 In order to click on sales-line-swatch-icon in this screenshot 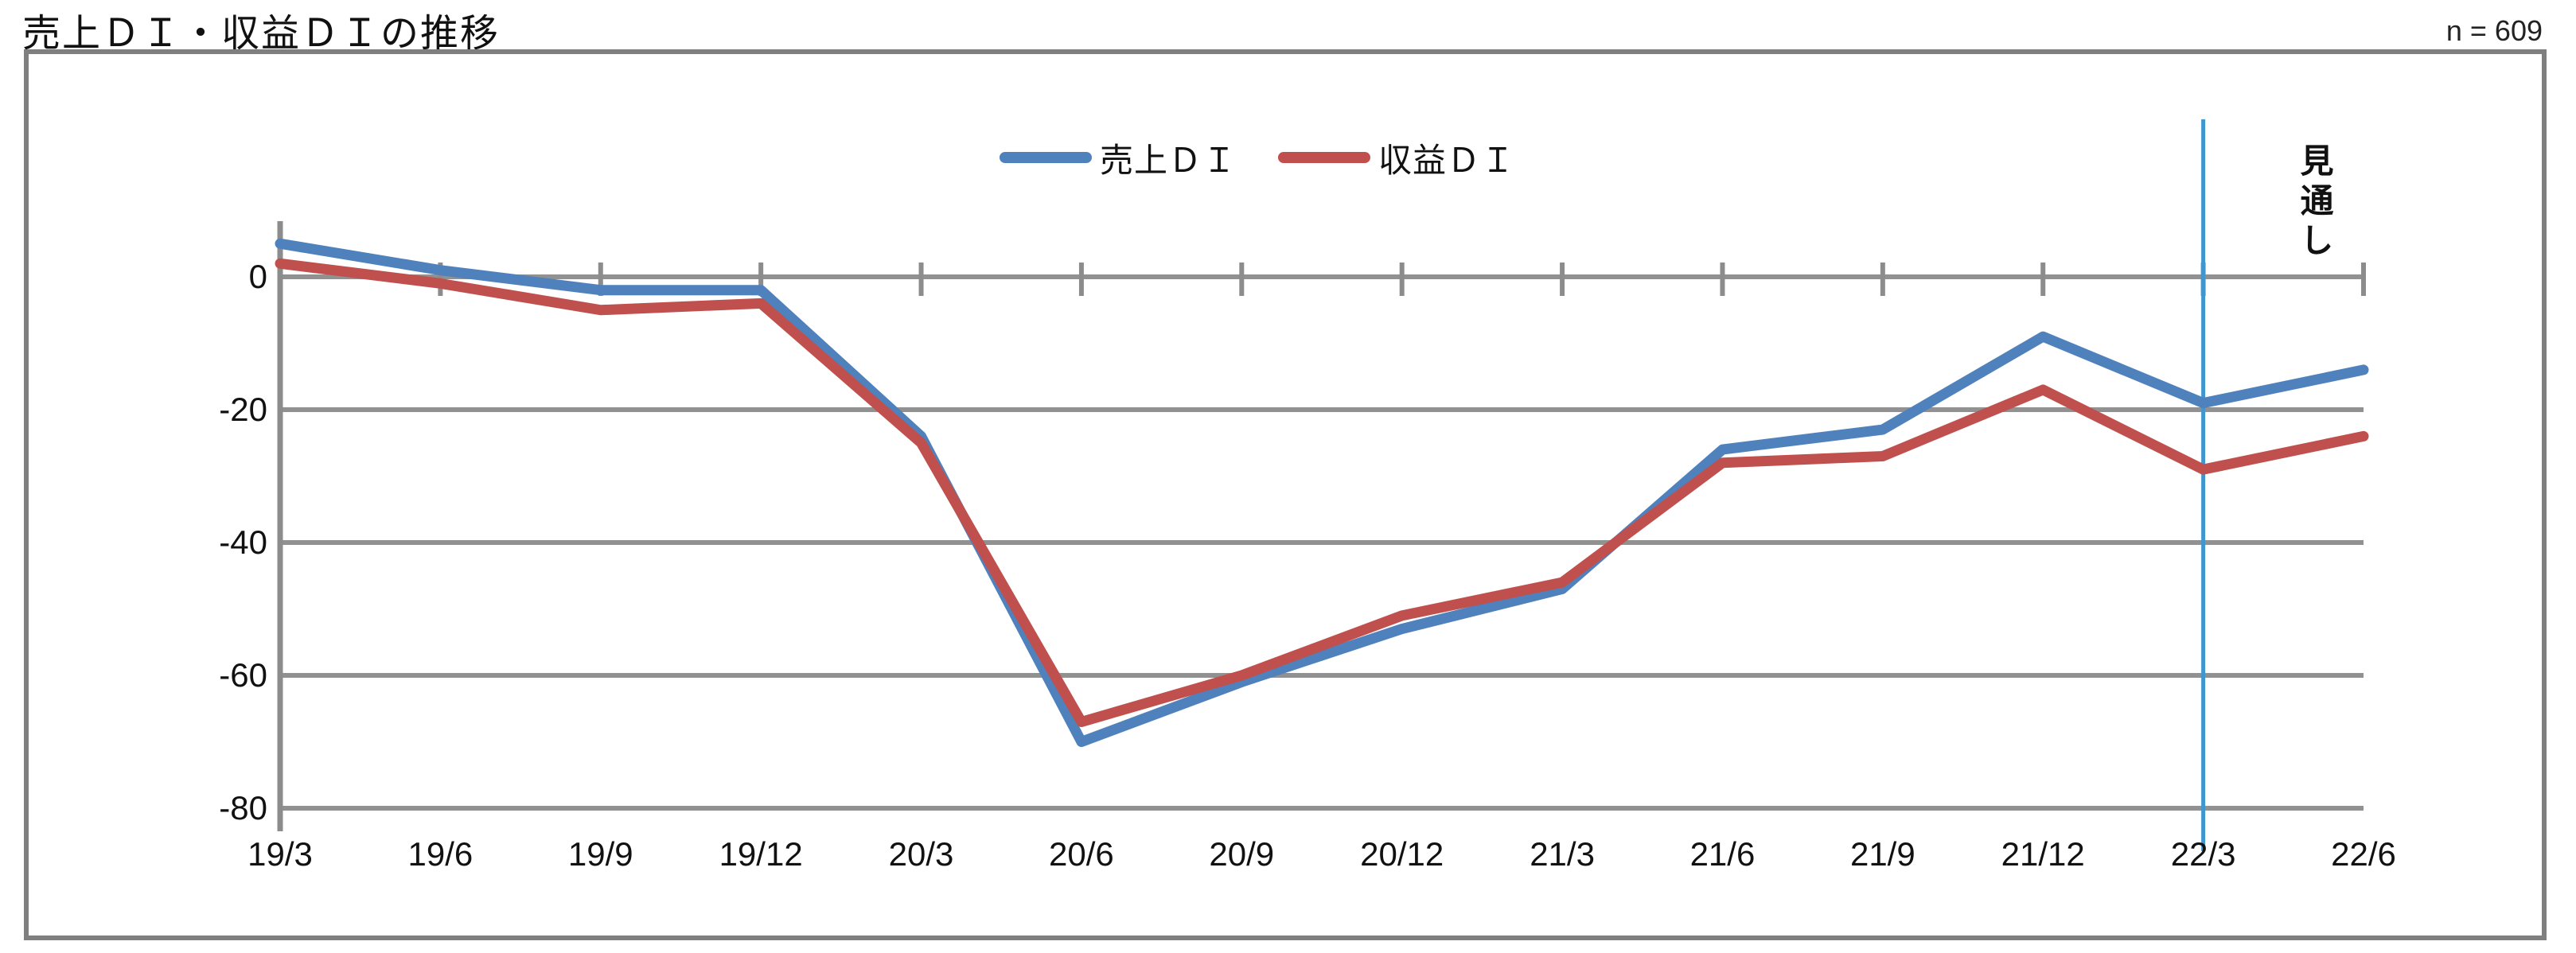, I will do `click(1045, 157)`.